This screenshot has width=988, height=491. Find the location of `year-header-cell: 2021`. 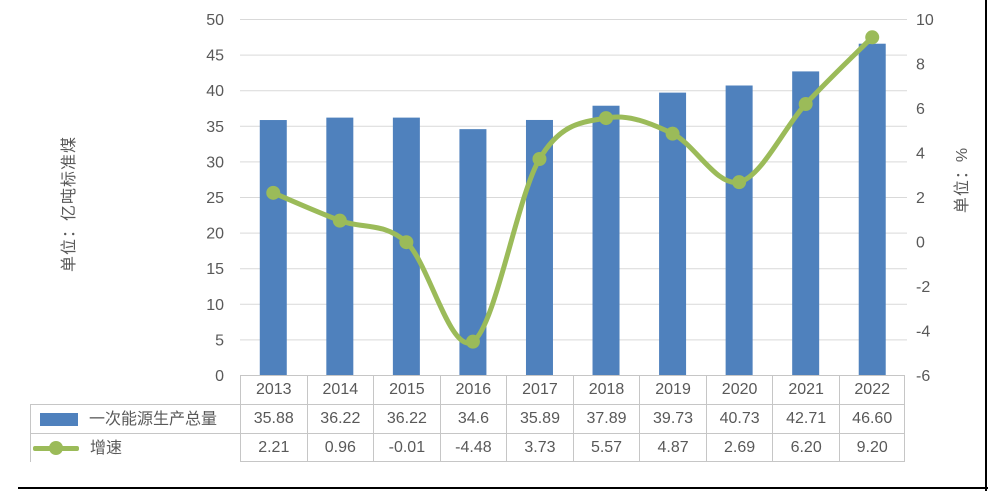

year-header-cell: 2021 is located at coordinates (805, 389).